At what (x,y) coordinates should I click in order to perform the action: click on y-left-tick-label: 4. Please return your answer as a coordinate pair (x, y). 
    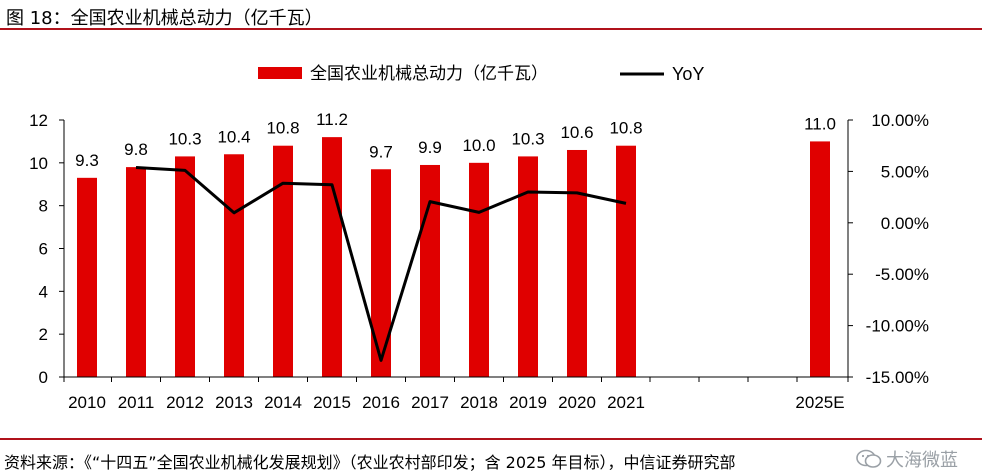
    Looking at the image, I should click on (43, 291).